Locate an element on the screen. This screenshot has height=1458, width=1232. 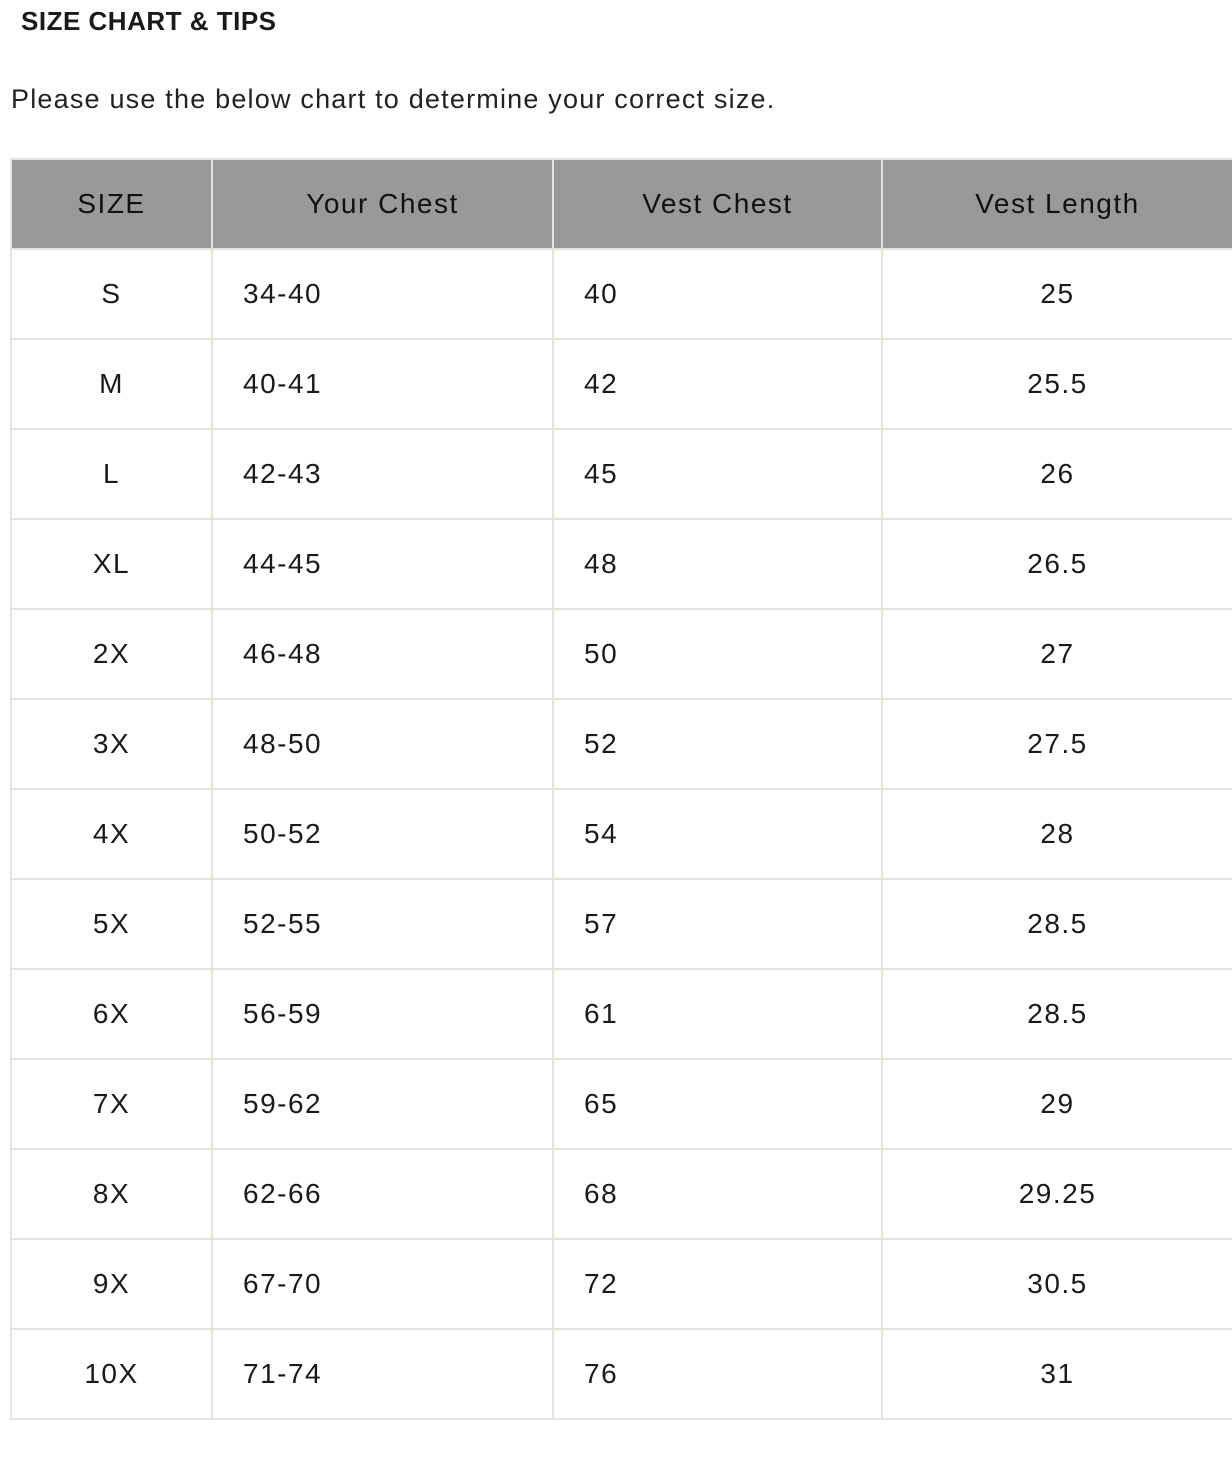
table-row: S 34-40 40 25 is located at coordinates (621, 294).